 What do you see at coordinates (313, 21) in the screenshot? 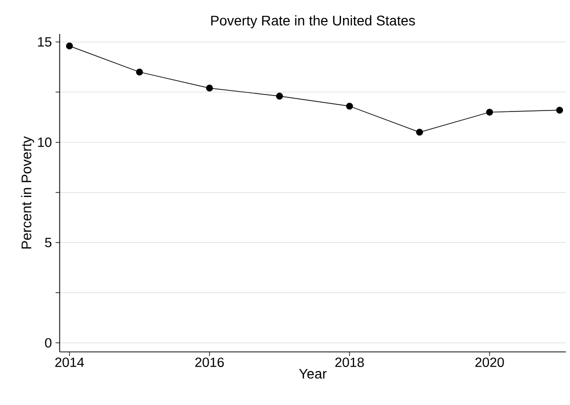
I see `chart-title: Poverty Rate in the United States` at bounding box center [313, 21].